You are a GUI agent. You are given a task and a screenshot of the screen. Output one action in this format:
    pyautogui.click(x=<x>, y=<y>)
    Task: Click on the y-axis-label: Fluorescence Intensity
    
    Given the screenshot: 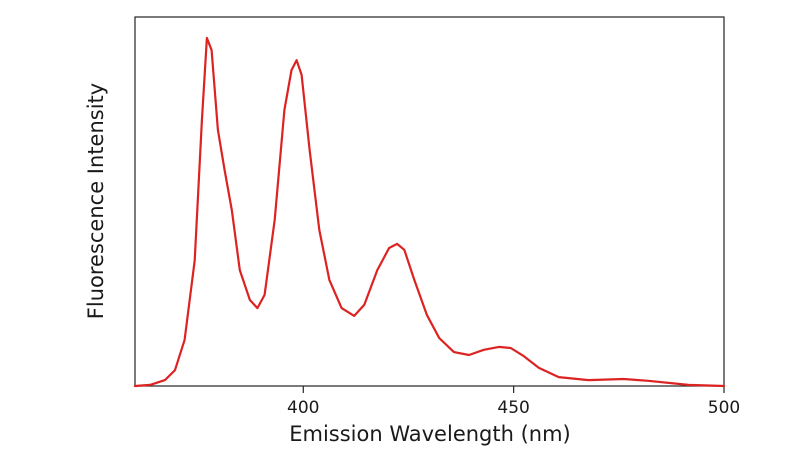 What is the action you would take?
    pyautogui.click(x=96, y=201)
    